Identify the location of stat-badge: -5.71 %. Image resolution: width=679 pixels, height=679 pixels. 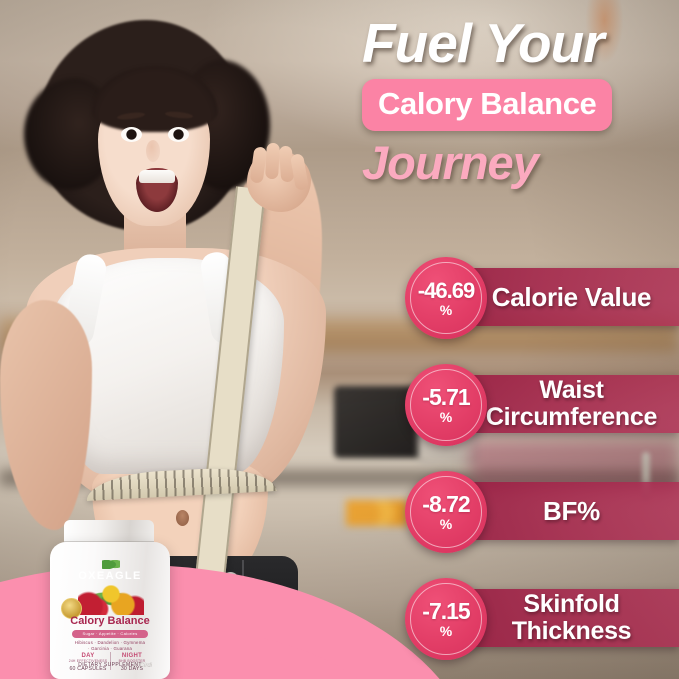
(446, 405).